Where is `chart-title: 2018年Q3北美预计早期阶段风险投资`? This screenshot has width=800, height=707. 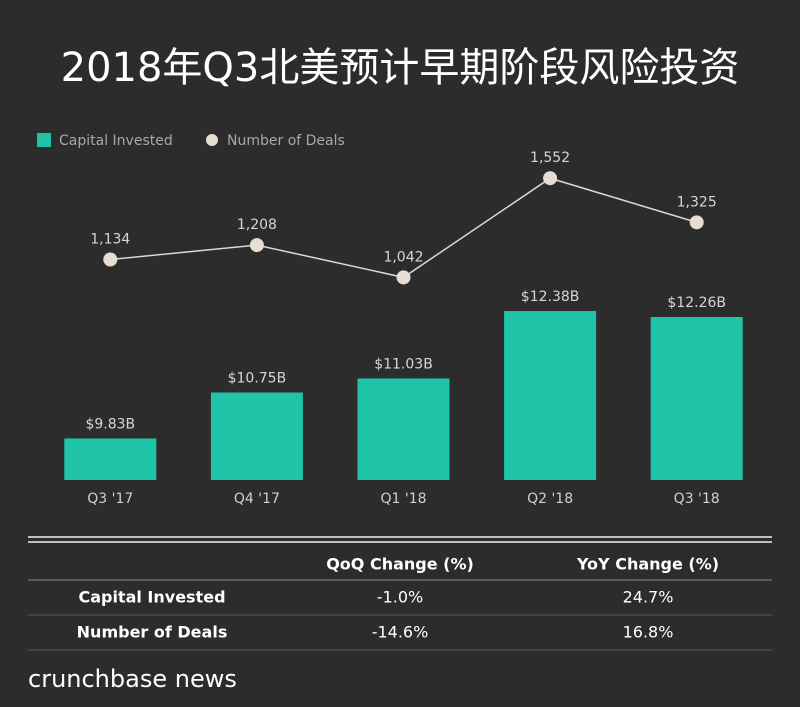
chart-title: 2018年Q3北美预计早期阶段风险投资 is located at coordinates (400, 68).